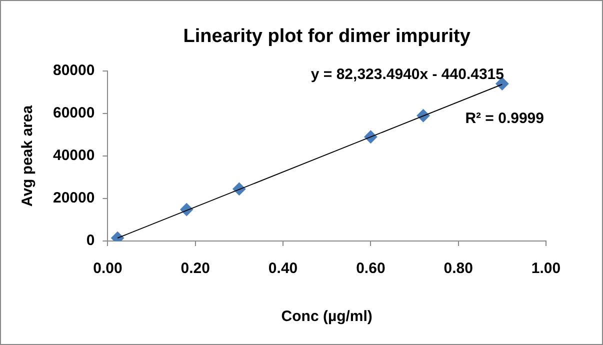 The width and height of the screenshot is (603, 345). Describe the element at coordinates (73, 113) in the screenshot. I see `y-tick-label: 60000` at that location.